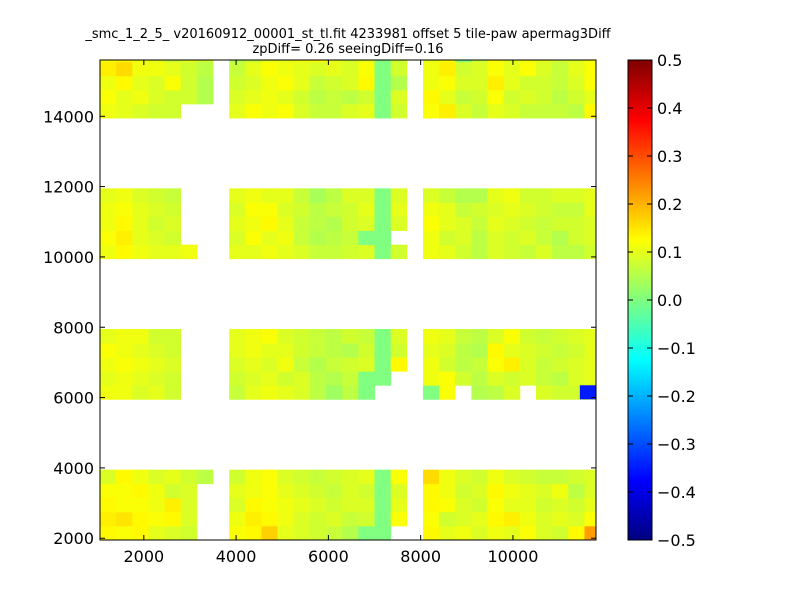 This screenshot has height=604, width=800. I want to click on y-tick-label: 4000, so click(73, 468).